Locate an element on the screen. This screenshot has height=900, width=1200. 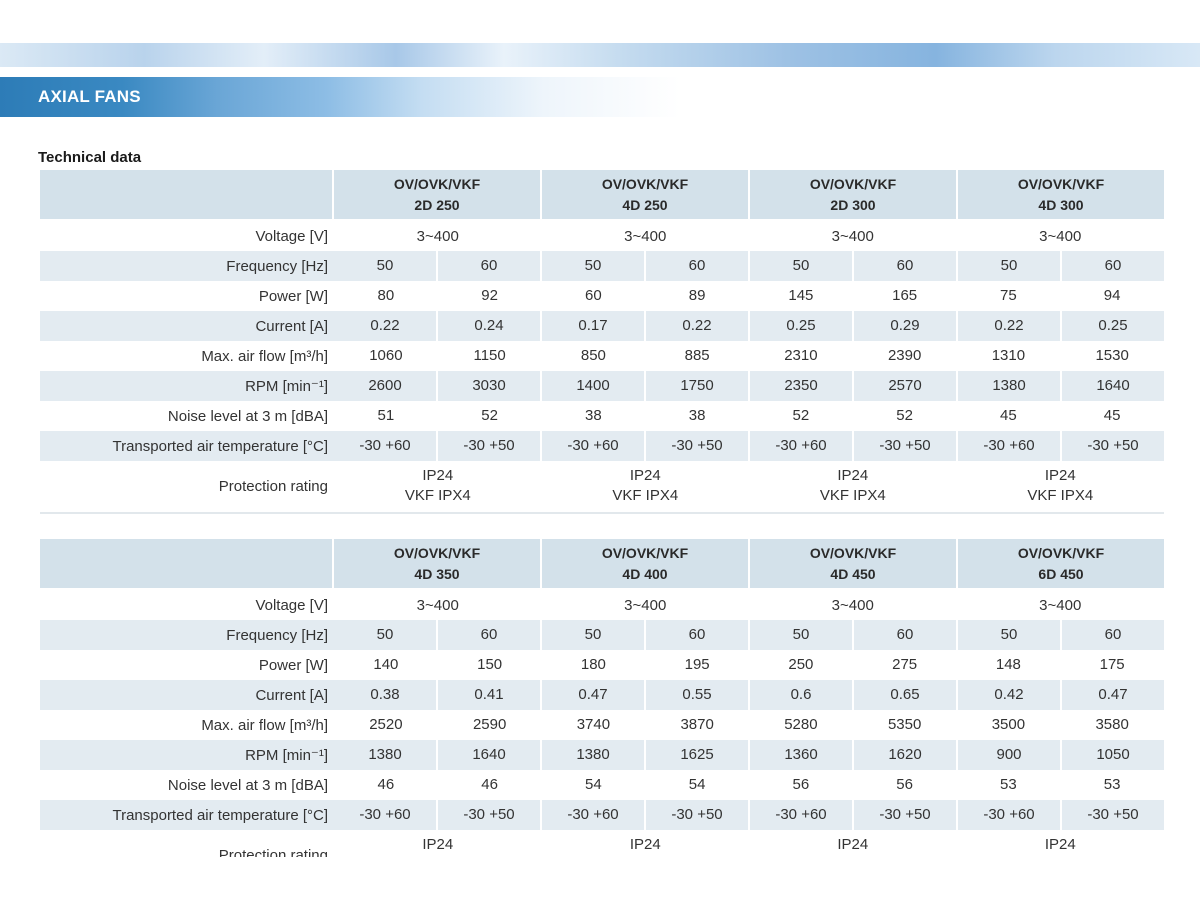
table-row-voltage: Voltage [V] 3~400 3~400 3~400 3~400 is located at coordinates (602, 605).